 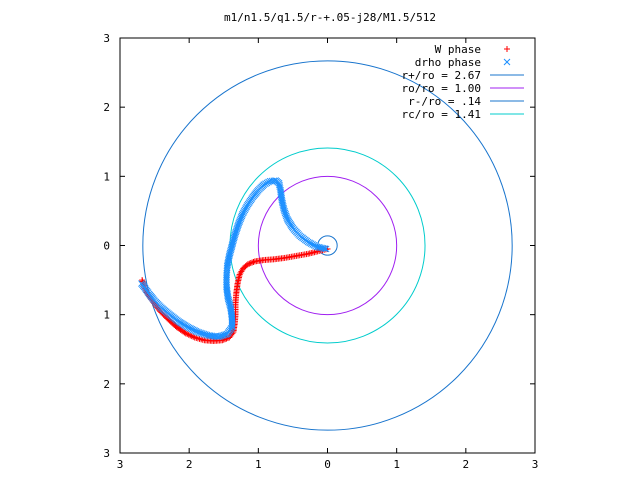 What do you see at coordinates (106, 246) in the screenshot?
I see `y-tick-label: 0` at bounding box center [106, 246].